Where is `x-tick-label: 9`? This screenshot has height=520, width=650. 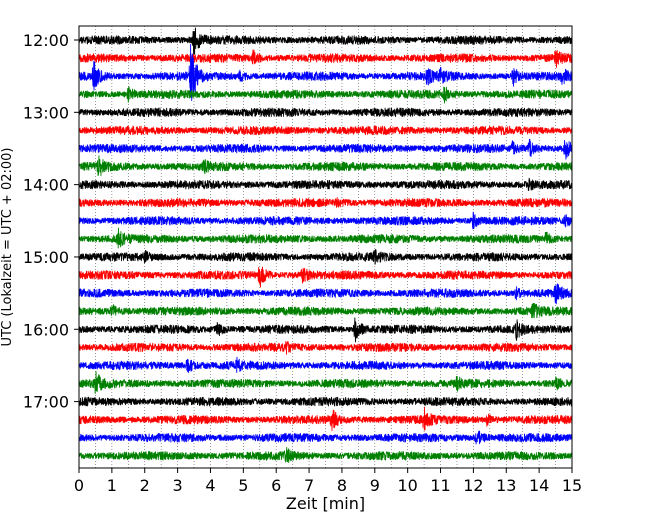
x-tick-label: 9 is located at coordinates (375, 485).